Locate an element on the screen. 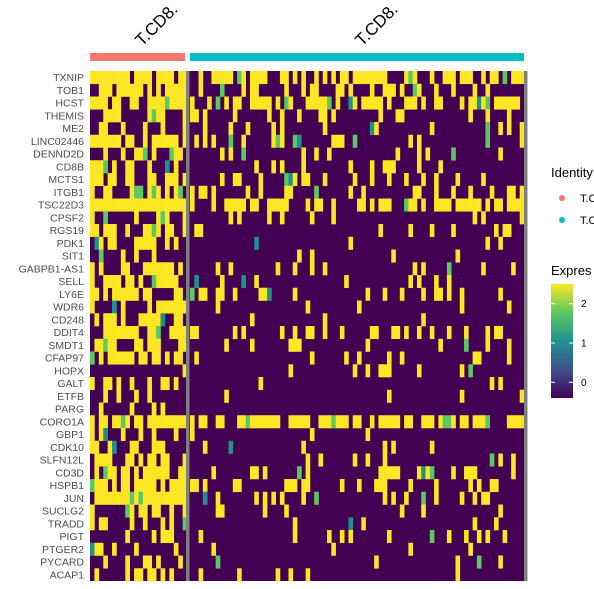 Image resolution: width=594 pixels, height=589 pixels. gene-label: HCST is located at coordinates (69, 104).